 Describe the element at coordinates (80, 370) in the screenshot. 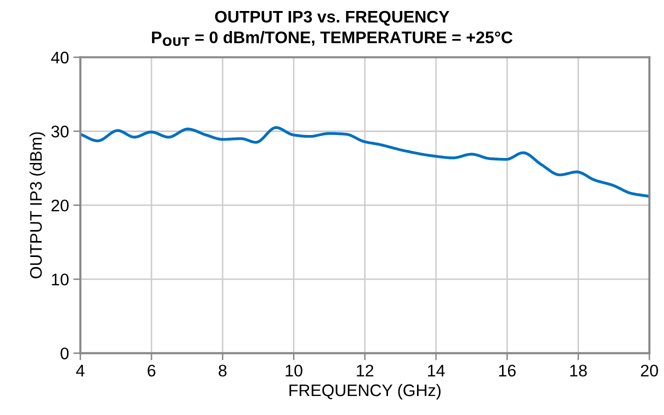

I see `x-tick-label: 4` at that location.